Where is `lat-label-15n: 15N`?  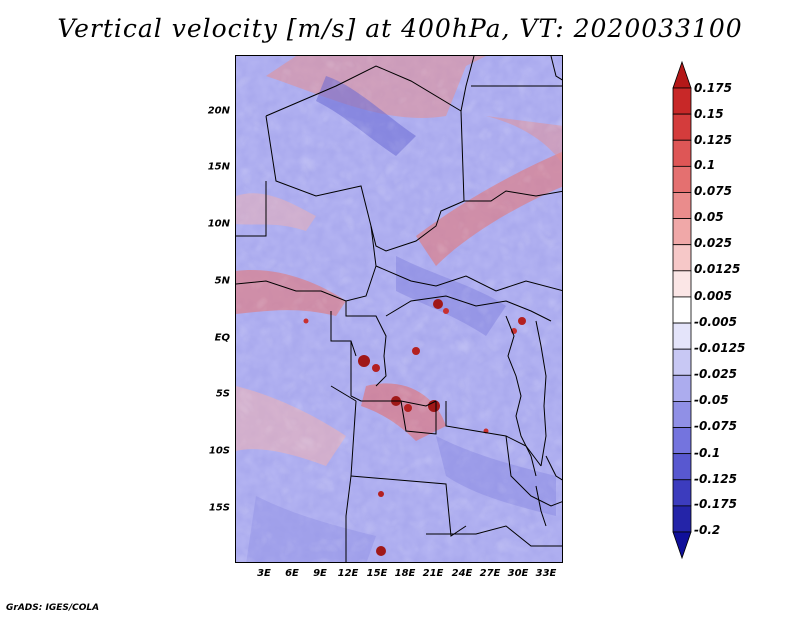
lat-label-15n: 15N is located at coordinates (218, 167).